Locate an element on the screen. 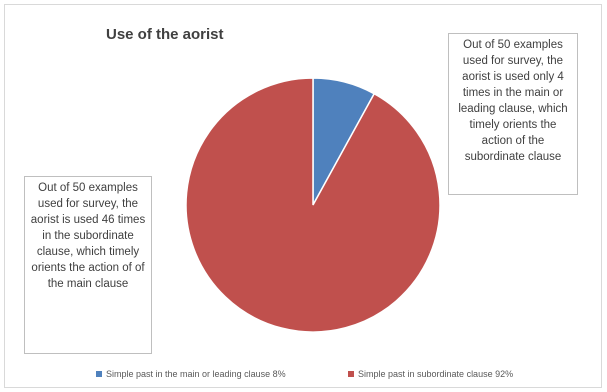 The width and height of the screenshot is (607, 392). legend-item-subordinate-clause: Simple past in subordinate clause 92% is located at coordinates (430, 374).